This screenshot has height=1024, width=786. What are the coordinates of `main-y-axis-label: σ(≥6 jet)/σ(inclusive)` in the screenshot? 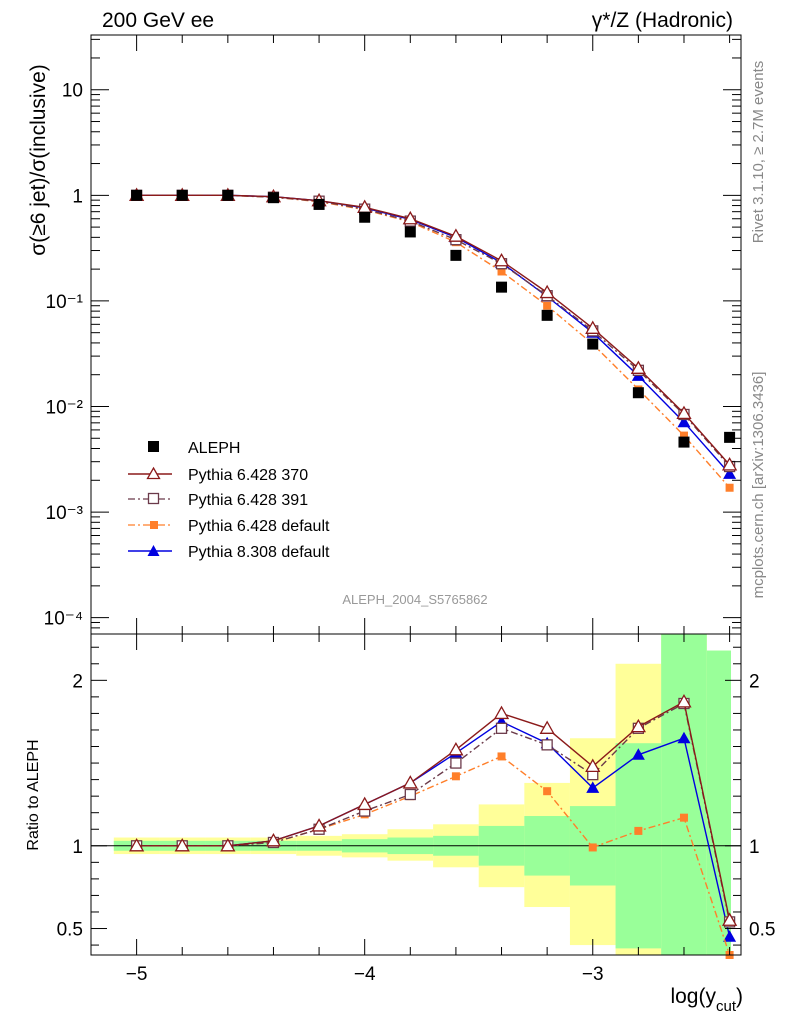 It's located at (38, 159).